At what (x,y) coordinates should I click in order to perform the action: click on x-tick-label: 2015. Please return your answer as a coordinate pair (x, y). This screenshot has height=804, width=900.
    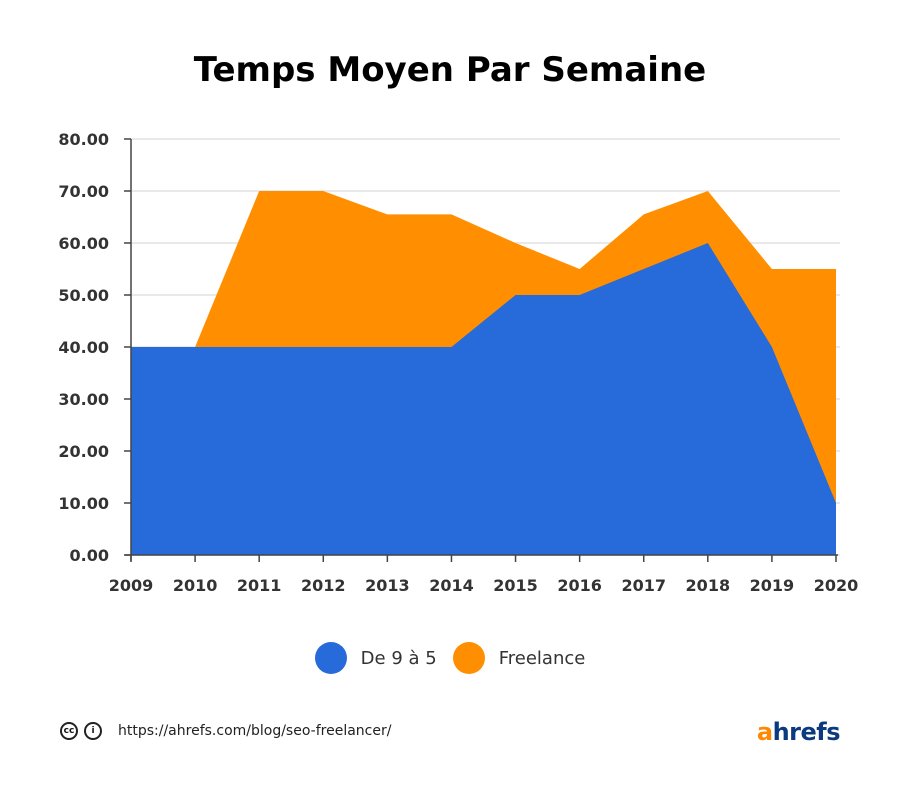
    Looking at the image, I should click on (515, 585).